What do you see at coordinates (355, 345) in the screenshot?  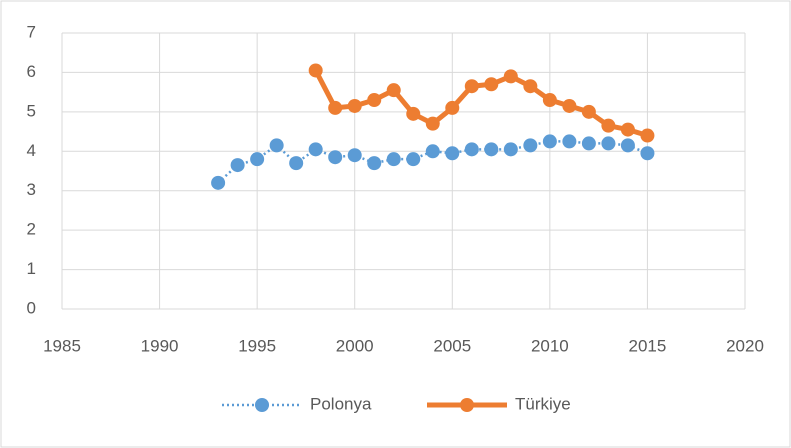 I see `x-tick-label: 2000` at bounding box center [355, 345].